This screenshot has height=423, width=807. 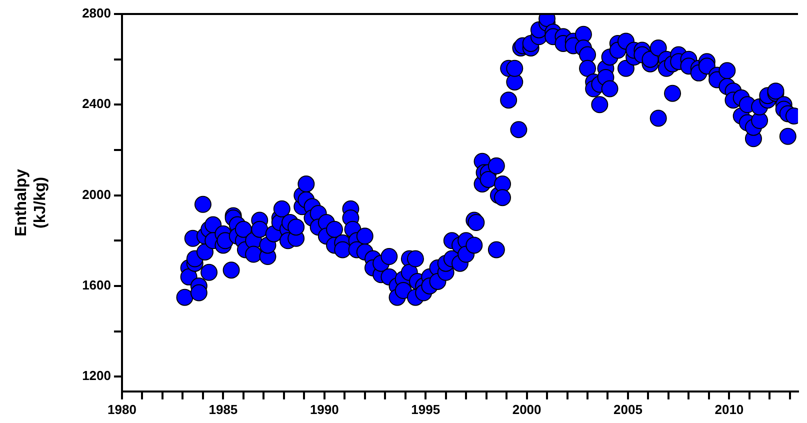 What do you see at coordinates (96, 285) in the screenshot?
I see `y-tick-label: 1600` at bounding box center [96, 285].